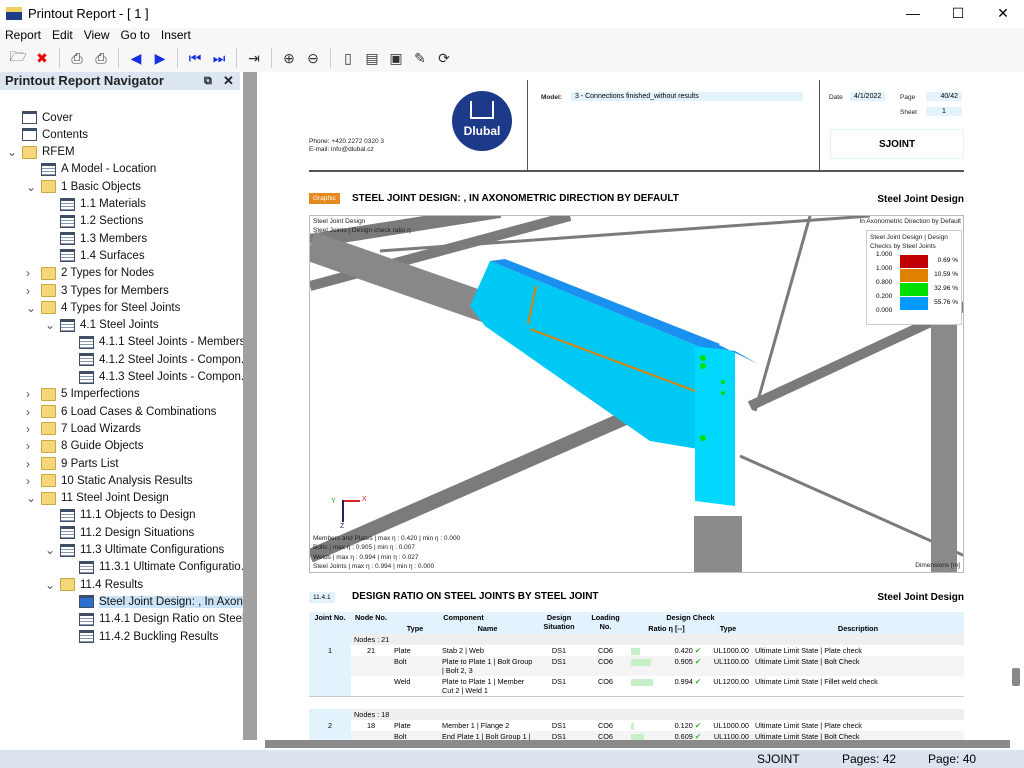  I want to click on nav-item: 4.1.1 Steel Joints - Members, so click(162, 342).